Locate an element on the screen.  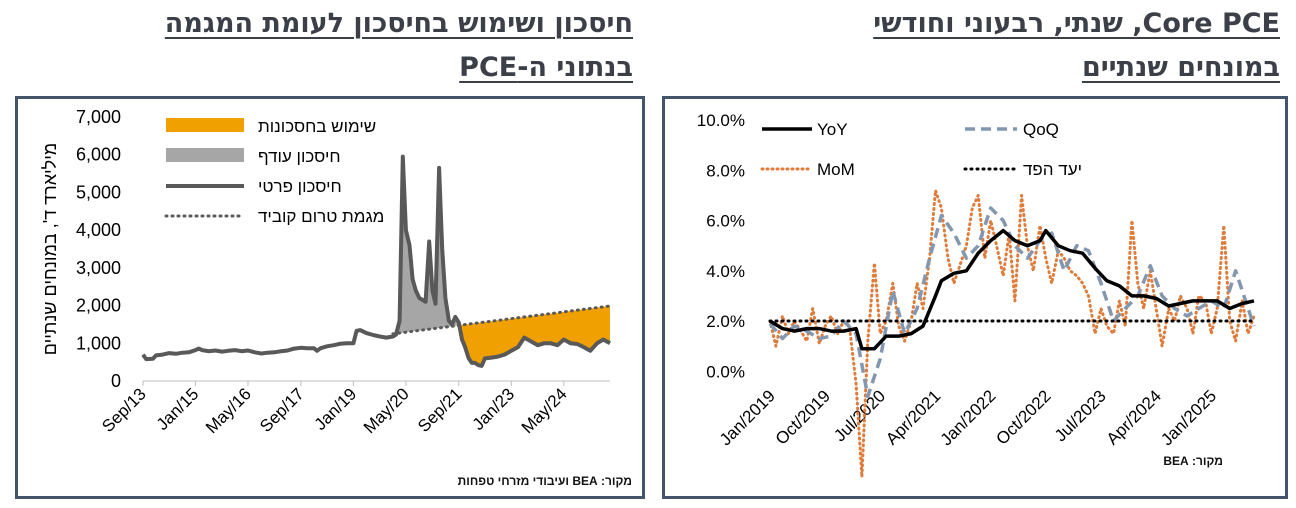
y-tick-label: 8.0% is located at coordinates (725, 170).